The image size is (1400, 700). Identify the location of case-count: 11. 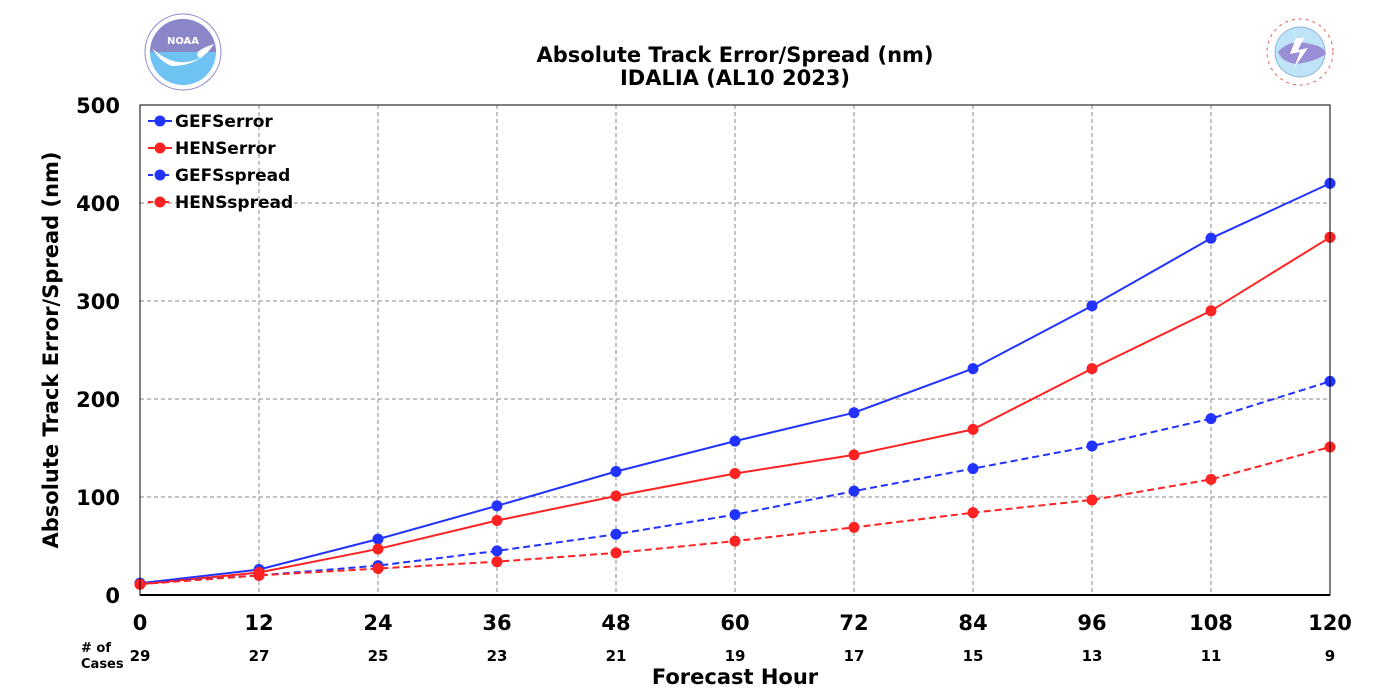
(1211, 656).